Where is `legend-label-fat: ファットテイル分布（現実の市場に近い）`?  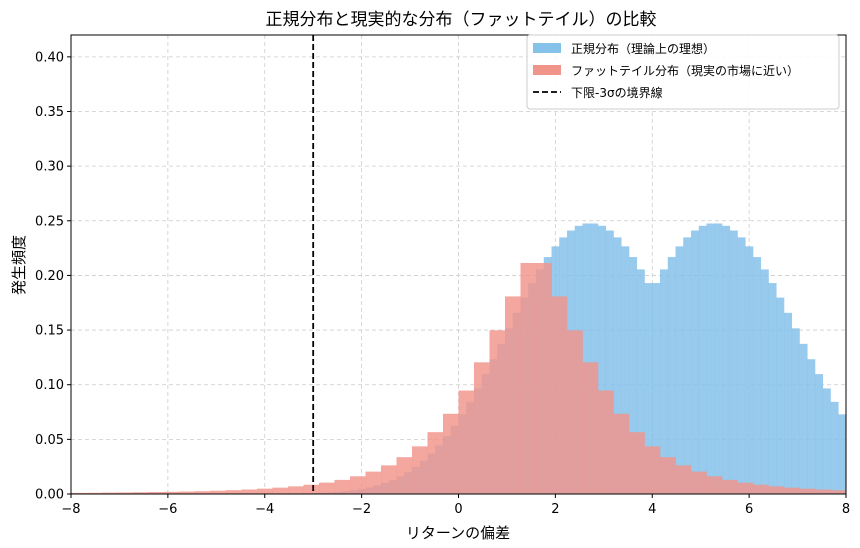 legend-label-fat: ファットテイル分布（現実の市場に近い） is located at coordinates (685, 70).